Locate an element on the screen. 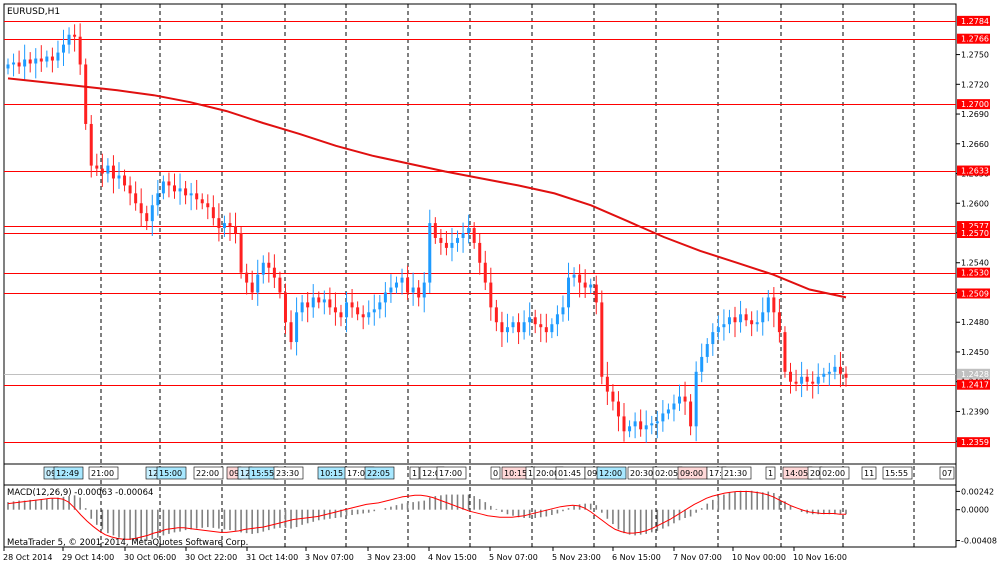 The height and width of the screenshot is (567, 1000). time-marker-label: 17:00 is located at coordinates (358, 473).